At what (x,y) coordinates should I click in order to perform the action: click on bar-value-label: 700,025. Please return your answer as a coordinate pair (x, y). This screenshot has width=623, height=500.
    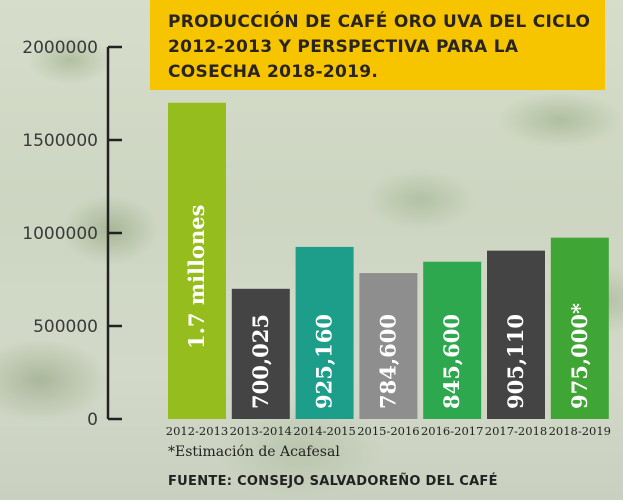
    Looking at the image, I should click on (260, 361).